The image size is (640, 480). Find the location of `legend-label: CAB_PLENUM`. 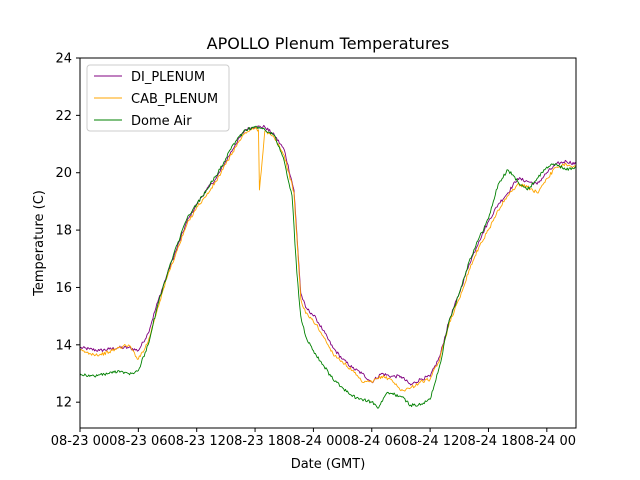

legend-label: CAB_PLENUM is located at coordinates (174, 99).